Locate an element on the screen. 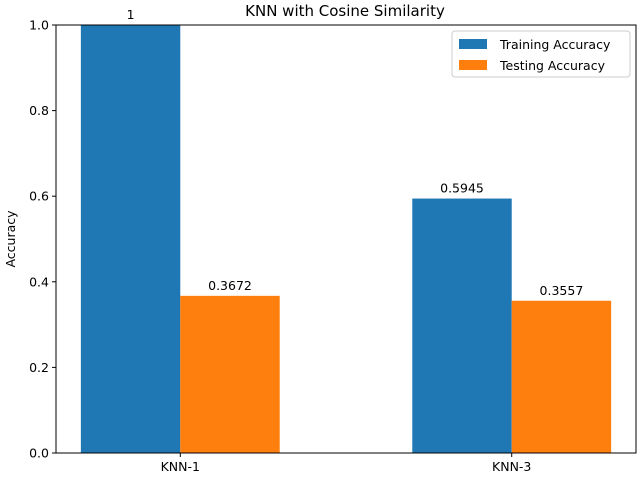  y-tick-label: 0.8 is located at coordinates (39, 110).